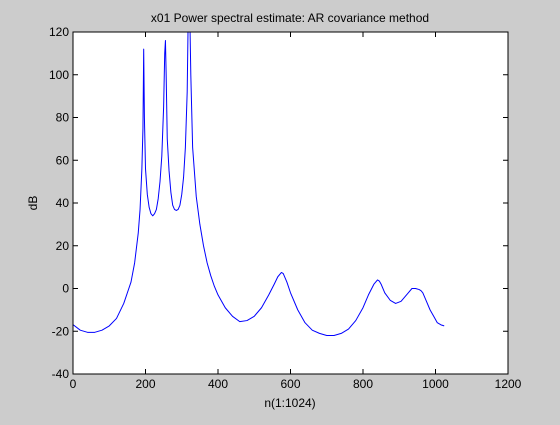 This screenshot has height=425, width=560. Describe the element at coordinates (61, 374) in the screenshot. I see `y-tick-label: -40` at that location.